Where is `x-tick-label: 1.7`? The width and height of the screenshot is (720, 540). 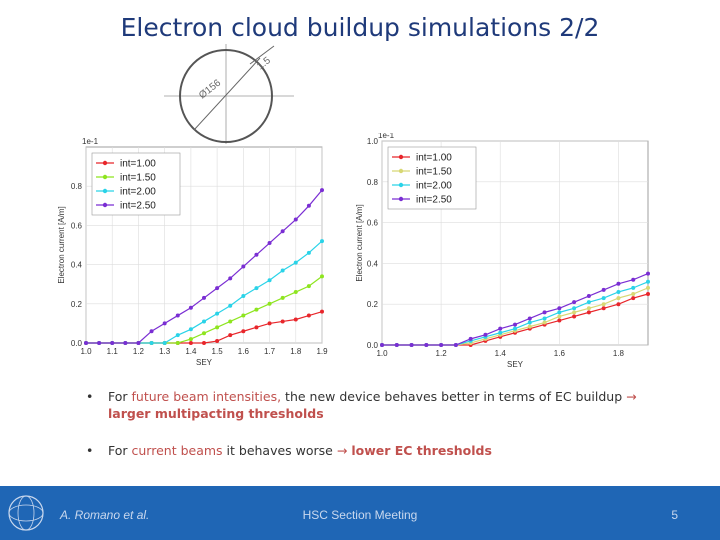 x-tick-label: 1.7 is located at coordinates (270, 351).